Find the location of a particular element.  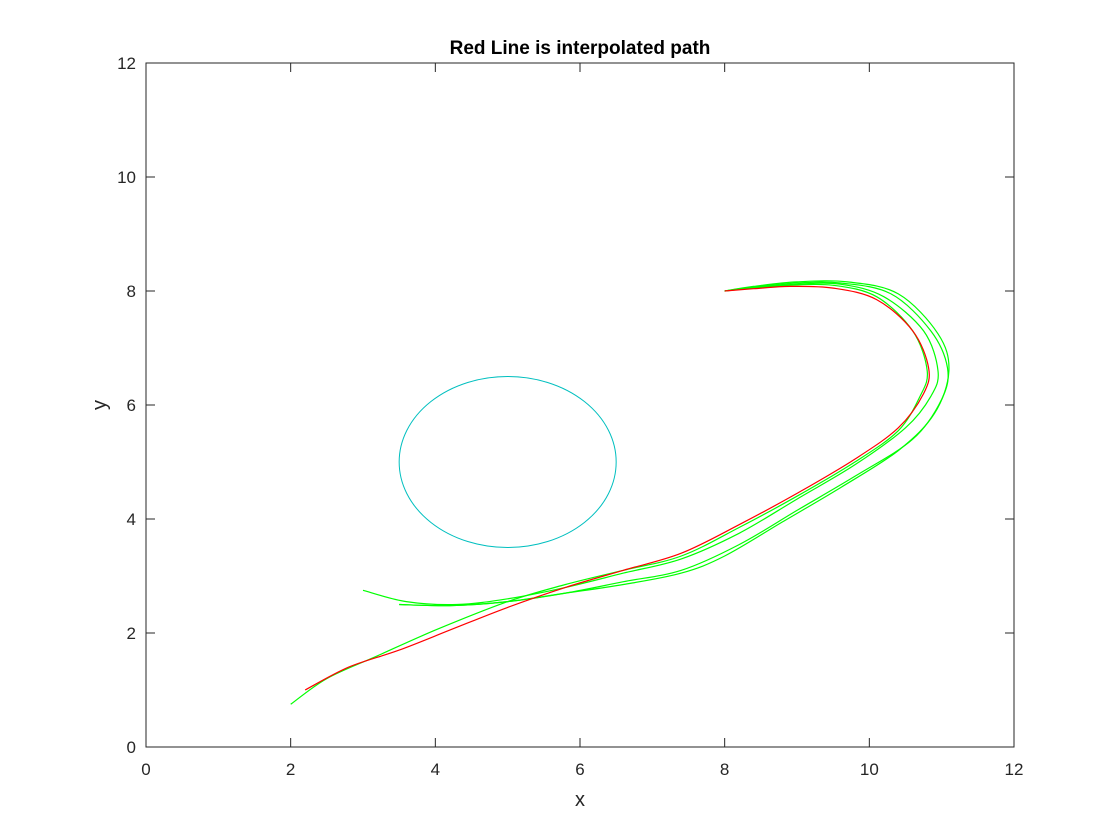

x-tick-label: 4 is located at coordinates (435, 769).